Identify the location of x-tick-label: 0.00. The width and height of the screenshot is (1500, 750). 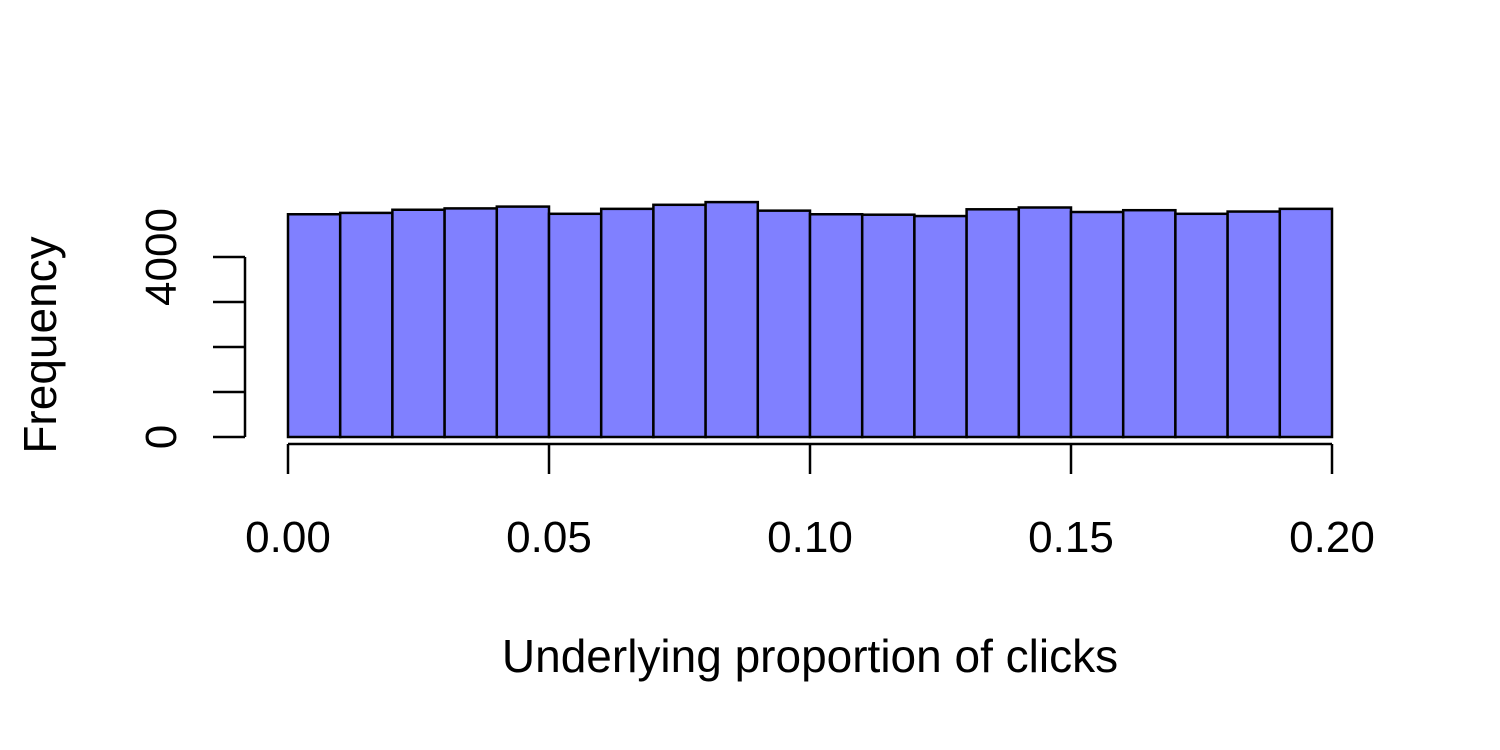
(288, 537).